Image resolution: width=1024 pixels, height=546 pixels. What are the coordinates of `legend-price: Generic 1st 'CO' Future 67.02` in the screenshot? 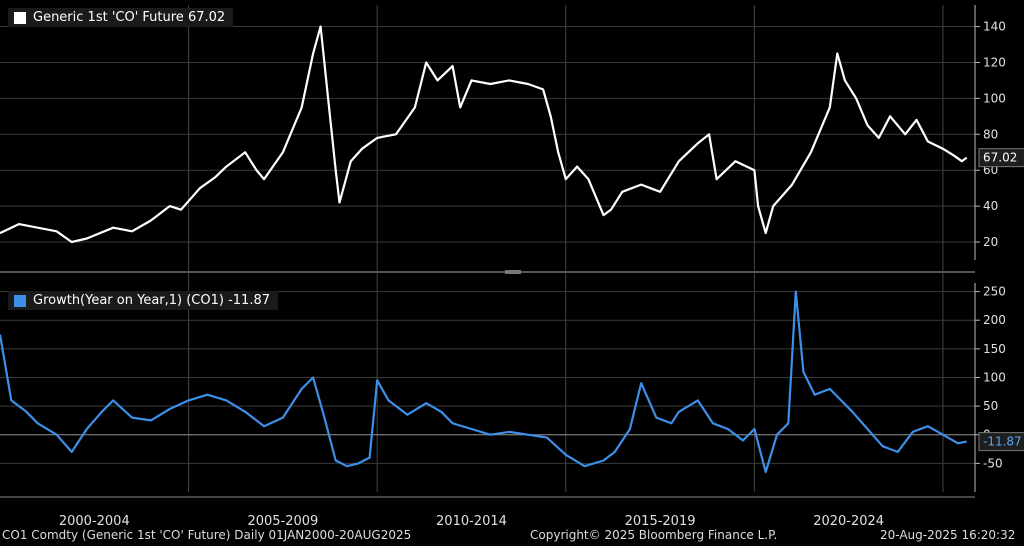 It's located at (121, 17).